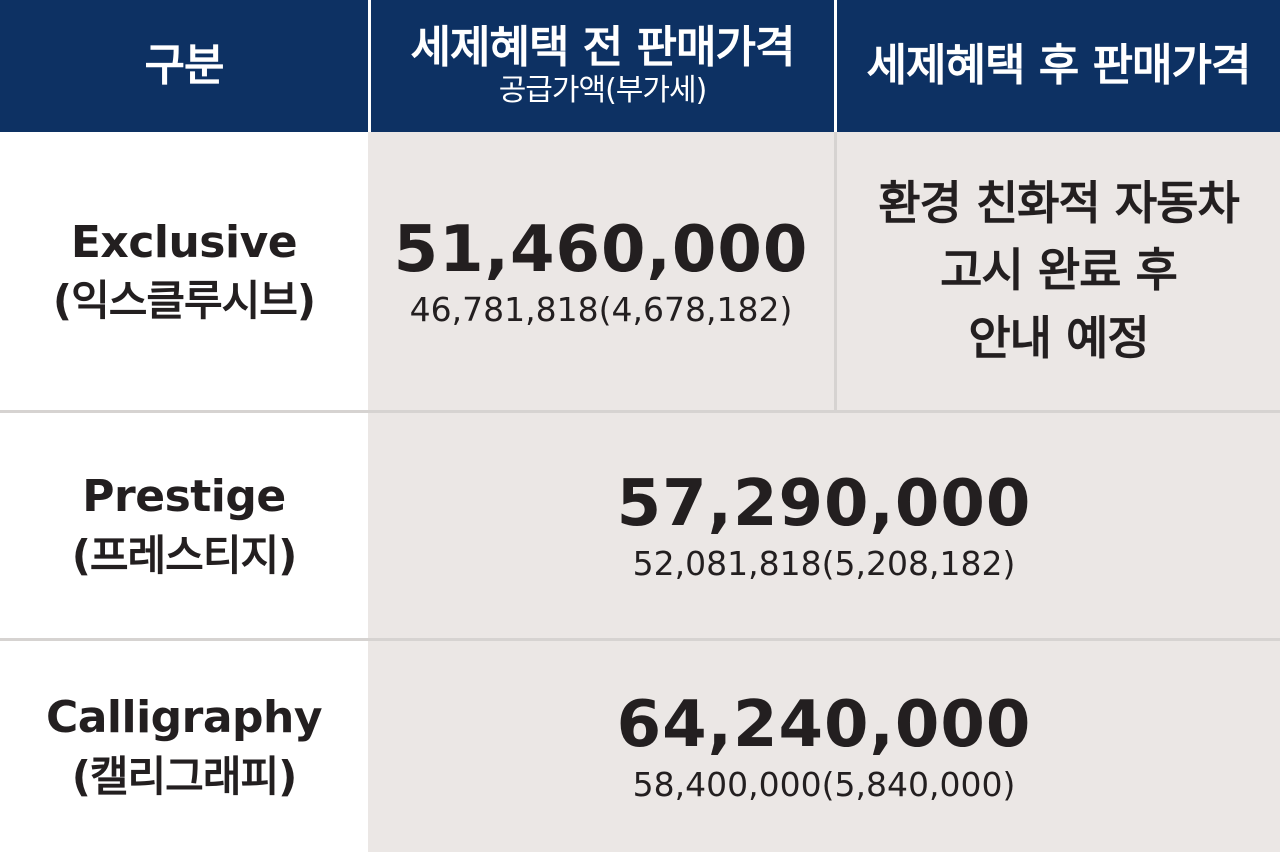 The width and height of the screenshot is (1280, 852). What do you see at coordinates (824, 504) in the screenshot?
I see `price-total: 57,290,000` at bounding box center [824, 504].